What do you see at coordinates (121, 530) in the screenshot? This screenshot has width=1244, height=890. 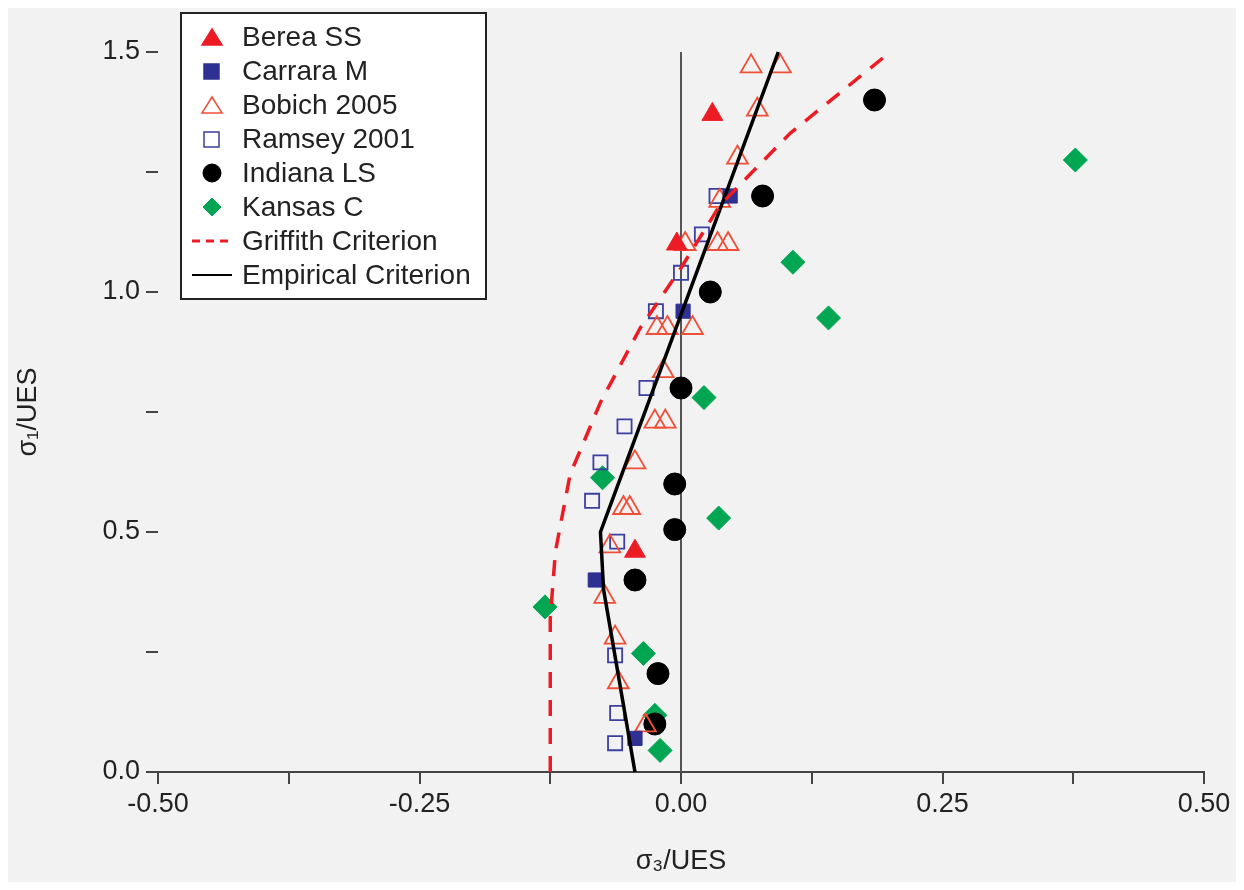 I see `y-tick-label: 0.5` at bounding box center [121, 530].